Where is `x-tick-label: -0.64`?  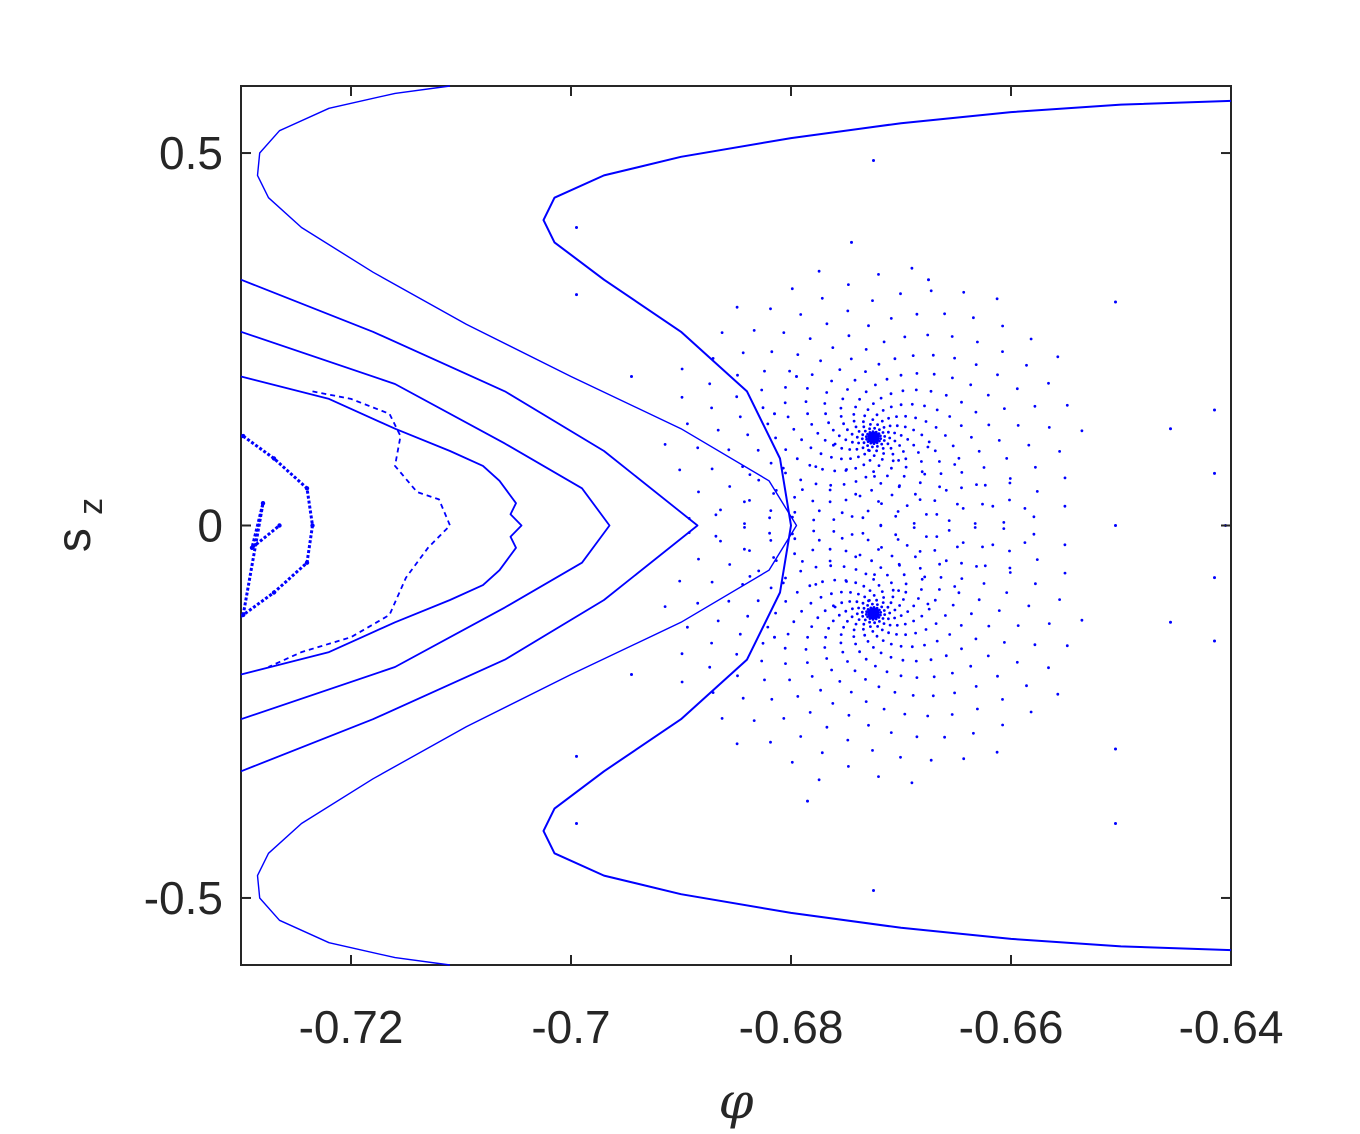
x-tick-label: -0.64 is located at coordinates (1231, 1027).